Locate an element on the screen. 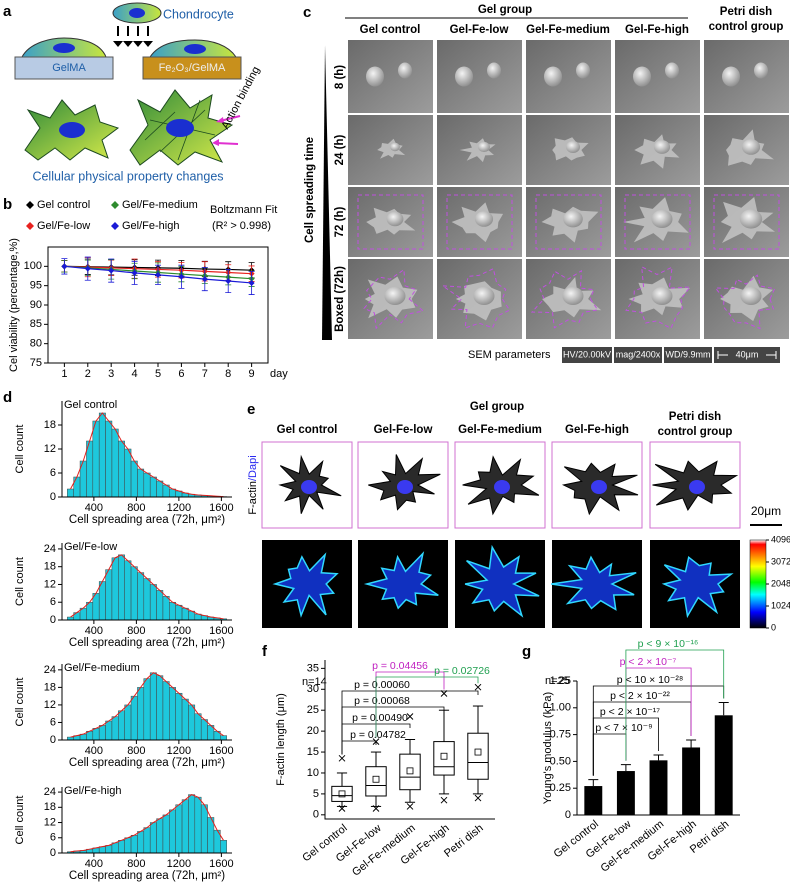 This screenshot has height=883, width=790. y-tick-label: 15 is located at coordinates (313, 752).